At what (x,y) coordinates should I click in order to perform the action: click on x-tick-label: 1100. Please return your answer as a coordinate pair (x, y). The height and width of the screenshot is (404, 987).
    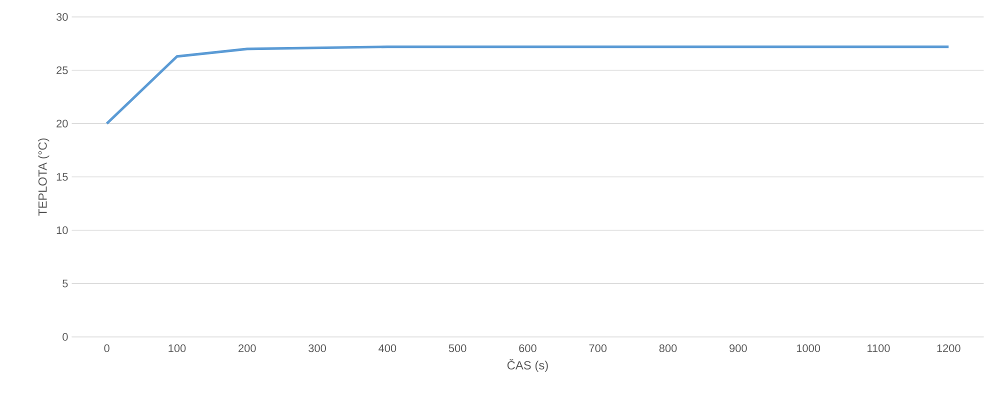
    Looking at the image, I should click on (879, 348).